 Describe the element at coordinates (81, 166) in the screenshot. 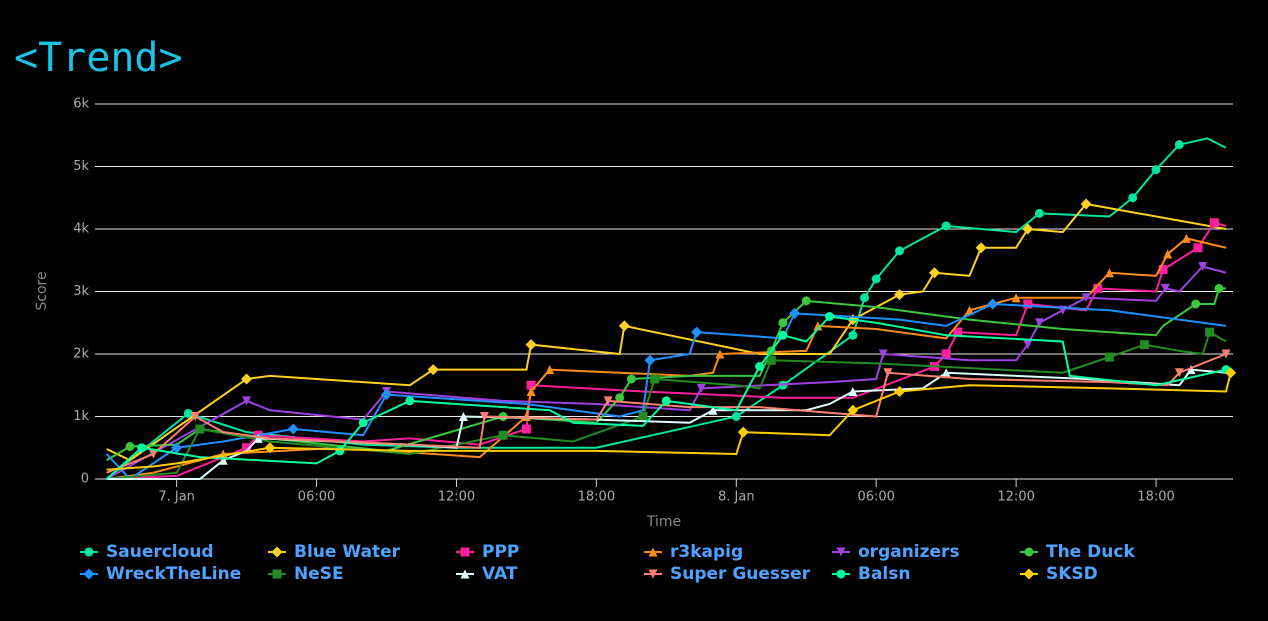

I see `y-tick-label: 5k` at that location.